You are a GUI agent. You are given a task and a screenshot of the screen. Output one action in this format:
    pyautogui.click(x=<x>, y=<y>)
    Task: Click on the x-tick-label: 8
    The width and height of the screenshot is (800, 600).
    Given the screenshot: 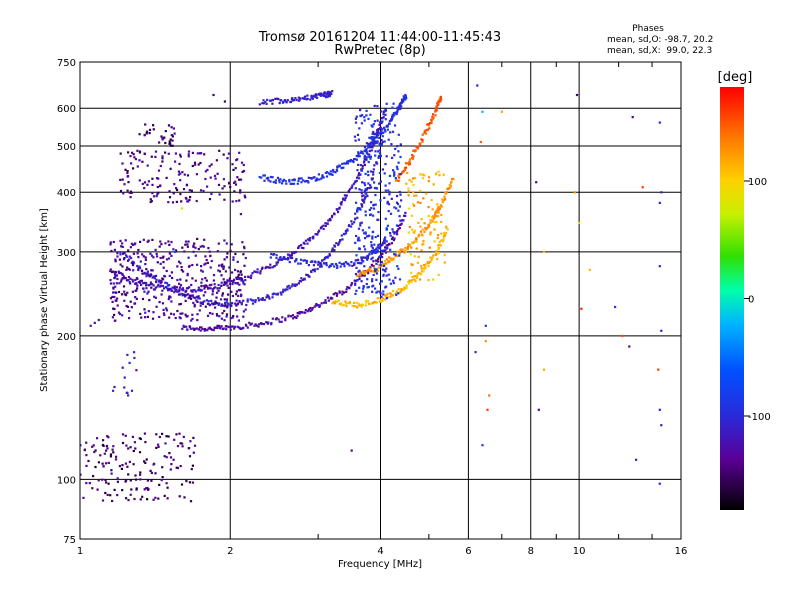 What is the action you would take?
    pyautogui.click(x=531, y=551)
    